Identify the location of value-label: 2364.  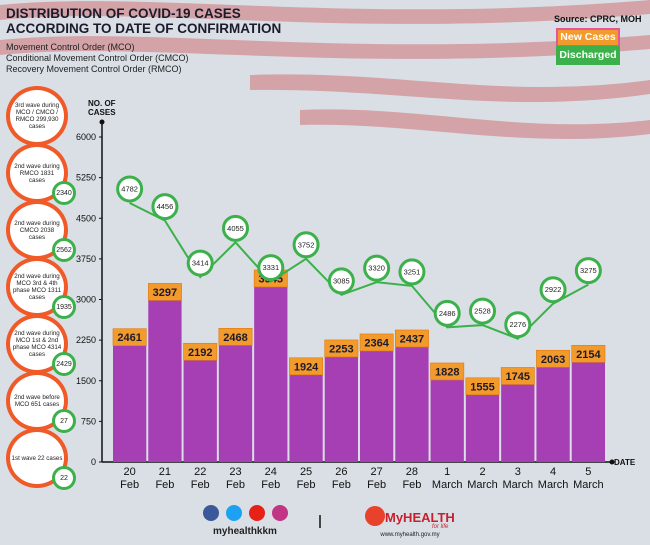
(376, 343).